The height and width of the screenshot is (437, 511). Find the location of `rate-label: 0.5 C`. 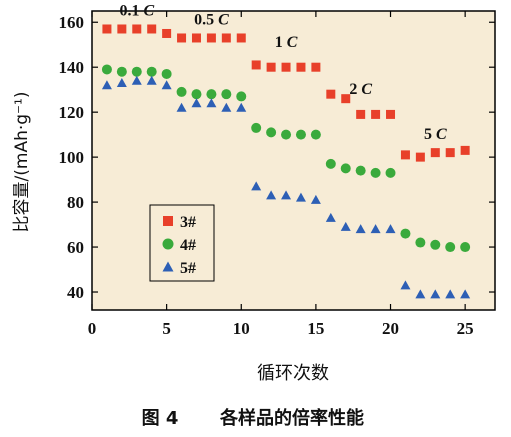

rate-label: 0.5 C is located at coordinates (211, 19).